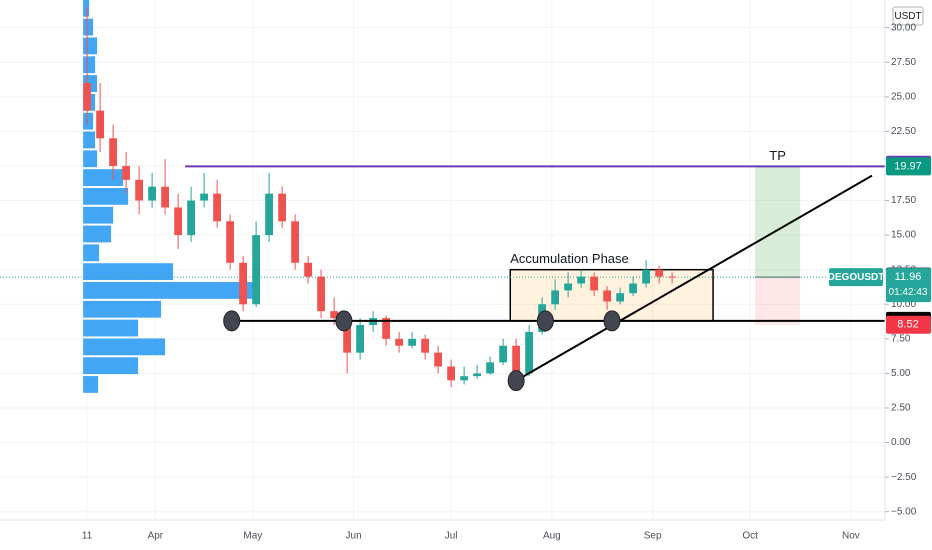  I want to click on currency: USDT, so click(907, 16).